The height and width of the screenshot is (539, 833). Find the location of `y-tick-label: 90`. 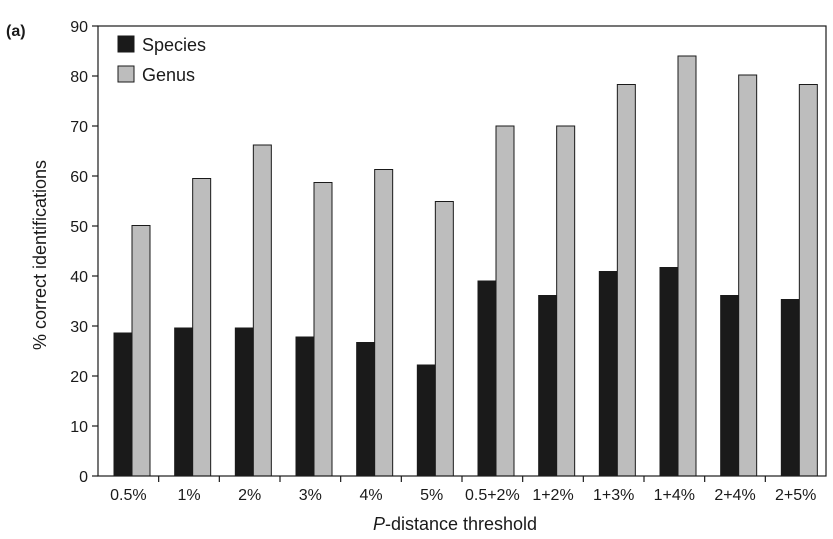

y-tick-label: 90 is located at coordinates (79, 27).